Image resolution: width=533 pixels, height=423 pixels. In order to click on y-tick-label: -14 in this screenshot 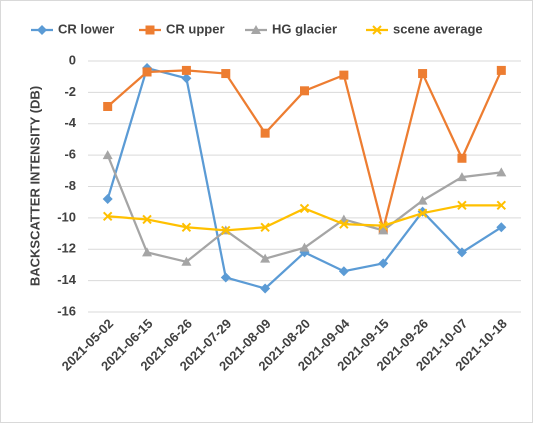, I will do `click(67, 279)`.